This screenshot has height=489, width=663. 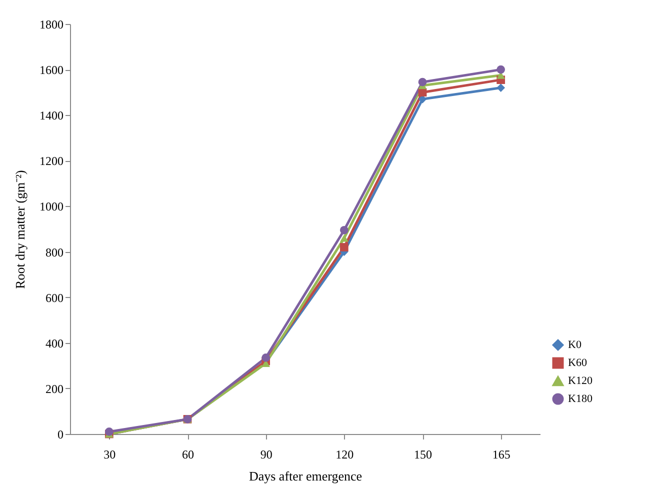 What do you see at coordinates (55, 252) in the screenshot?
I see `y-tick-label: 800` at bounding box center [55, 252].